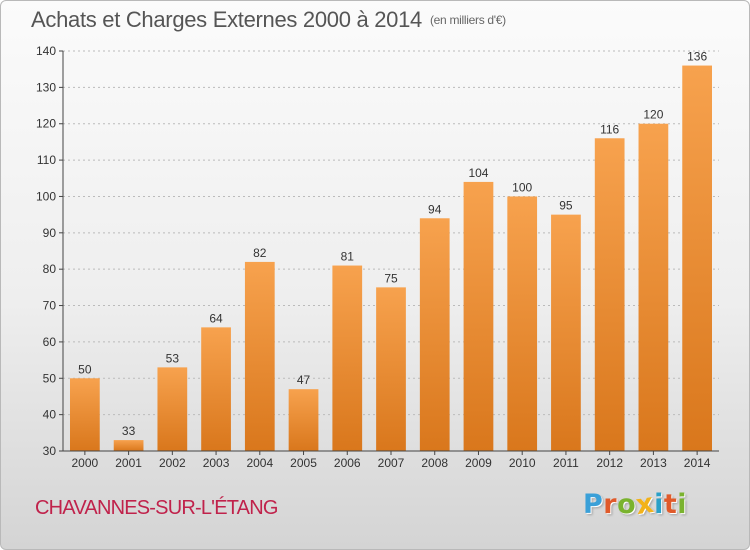 The height and width of the screenshot is (550, 750). What do you see at coordinates (478, 463) in the screenshot?
I see `x-tick-label: 2009` at bounding box center [478, 463].